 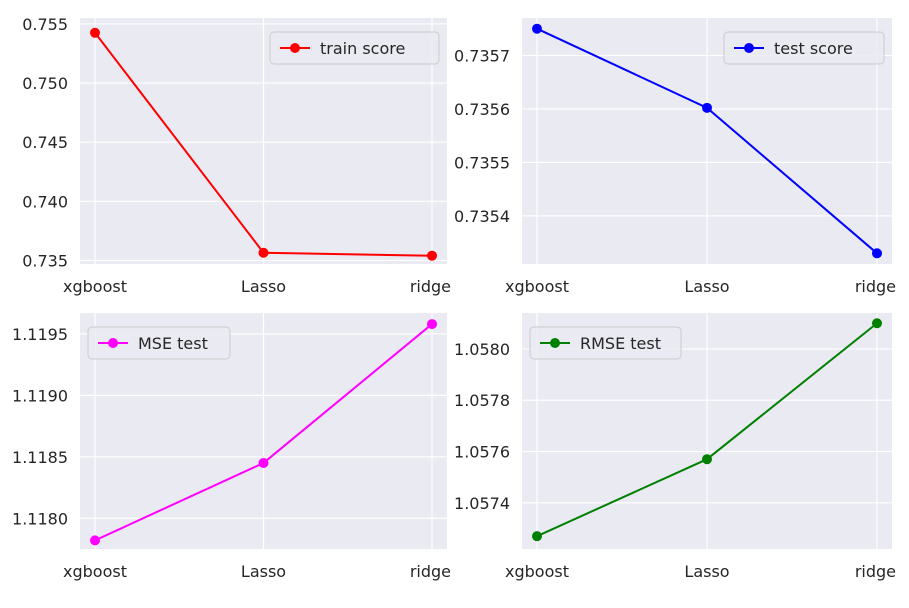 What do you see at coordinates (362, 48) in the screenshot?
I see `legend-label: train score` at bounding box center [362, 48].